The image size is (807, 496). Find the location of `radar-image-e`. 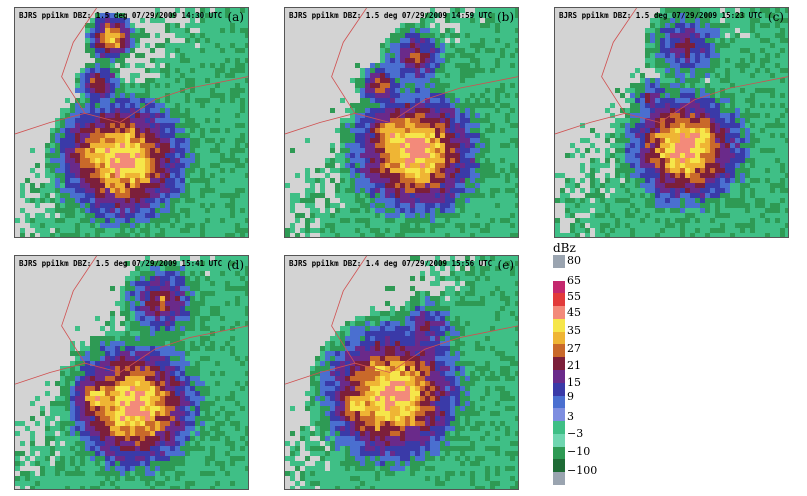

radar-image-e is located at coordinates (401, 372).